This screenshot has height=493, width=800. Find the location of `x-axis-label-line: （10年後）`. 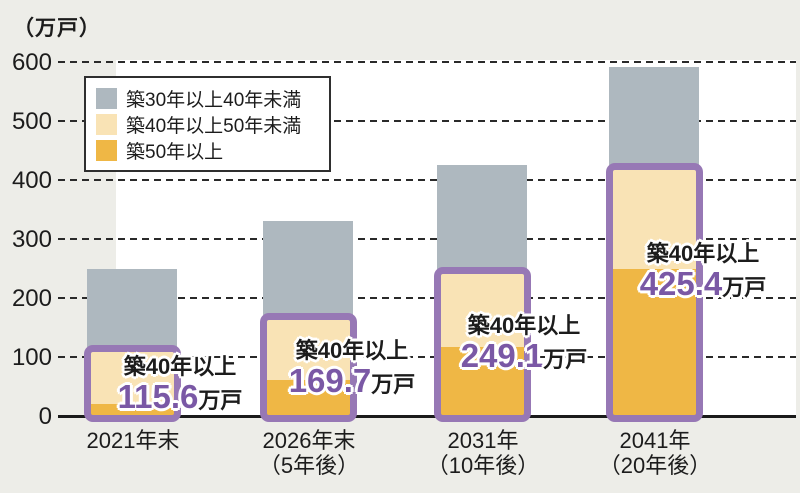

x-axis-label-line: （10年後） is located at coordinates (483, 465).